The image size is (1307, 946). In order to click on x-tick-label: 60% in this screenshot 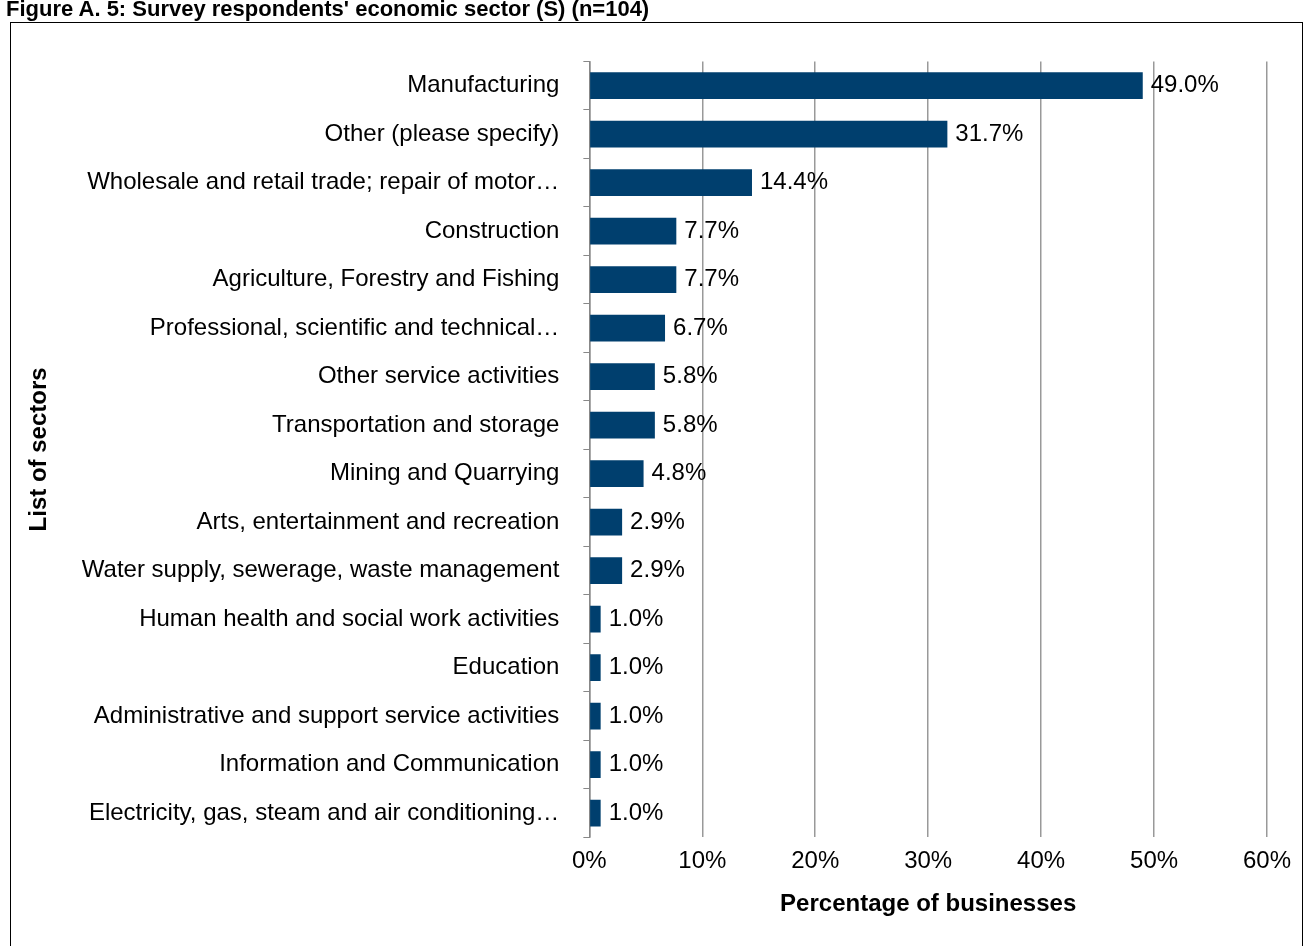, I will do `click(1267, 860)`.